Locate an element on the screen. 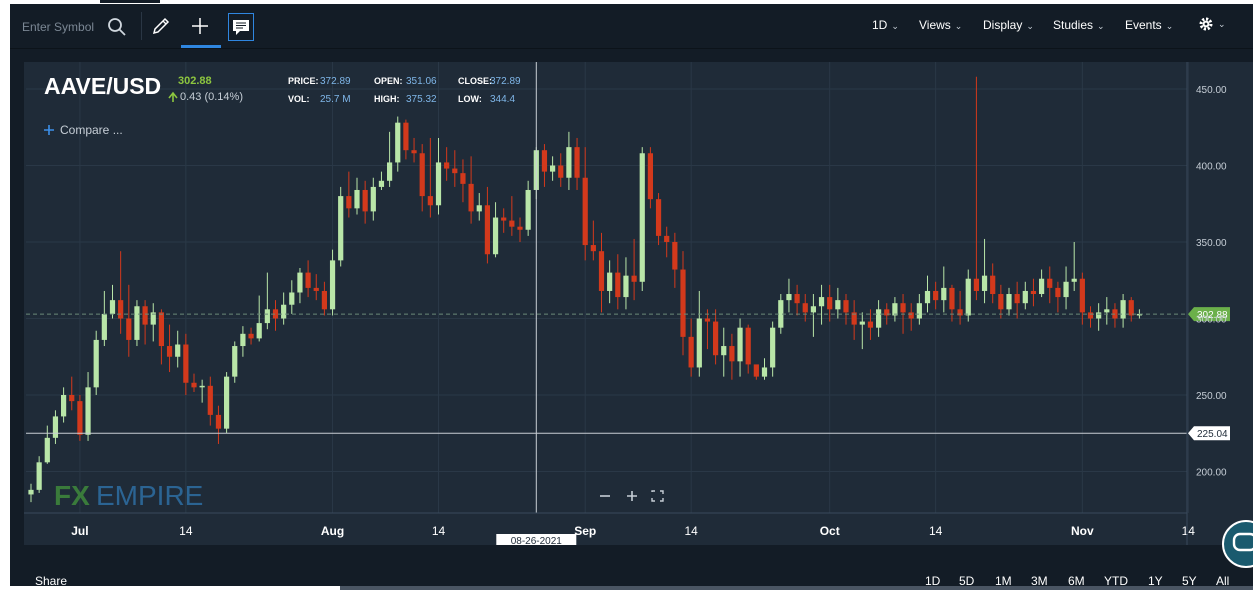 Image resolution: width=1253 pixels, height=590 pixels. crosshair-price-tag: 225.04 is located at coordinates (1209, 433).